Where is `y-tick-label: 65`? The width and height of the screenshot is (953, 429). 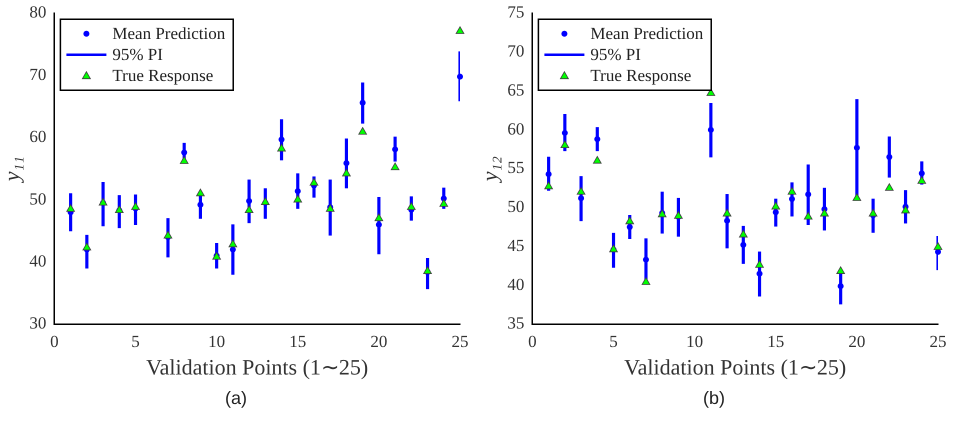
y-tick-label: 65 is located at coordinates (515, 90).